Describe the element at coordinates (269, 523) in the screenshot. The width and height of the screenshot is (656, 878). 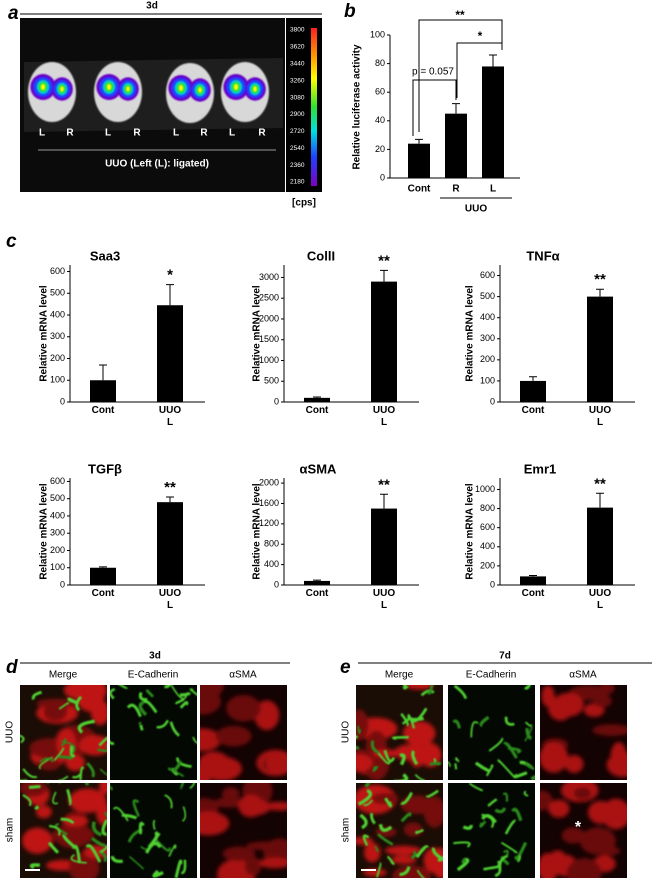
I see `y-tick-label: 1200` at that location.